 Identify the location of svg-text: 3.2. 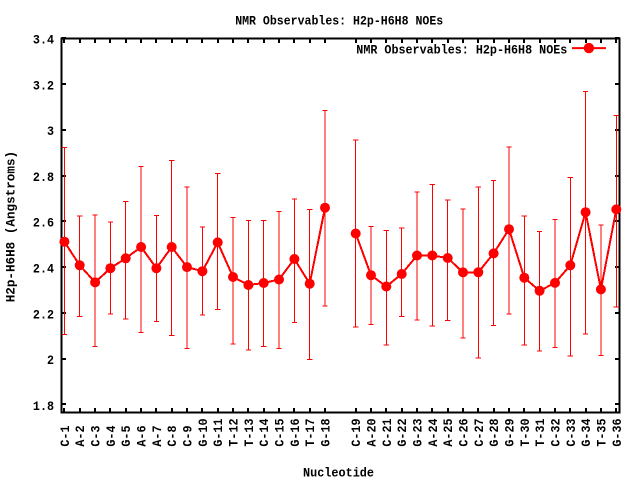
(43, 85).